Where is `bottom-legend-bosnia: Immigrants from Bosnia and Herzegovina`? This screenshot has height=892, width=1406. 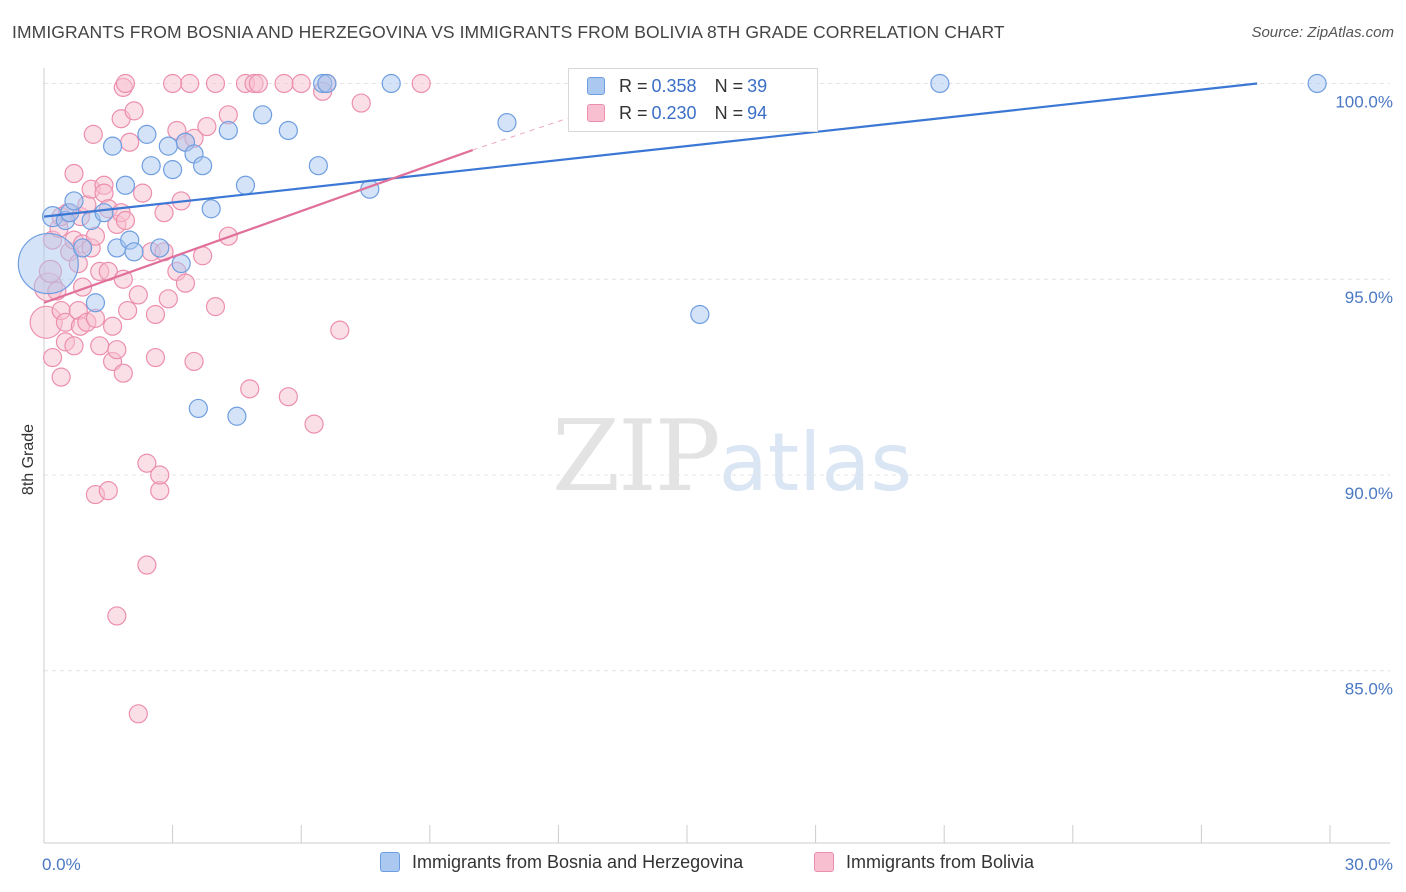
bottom-legend-bosnia: Immigrants from Bosnia and Herzegovina is located at coordinates (561, 864).